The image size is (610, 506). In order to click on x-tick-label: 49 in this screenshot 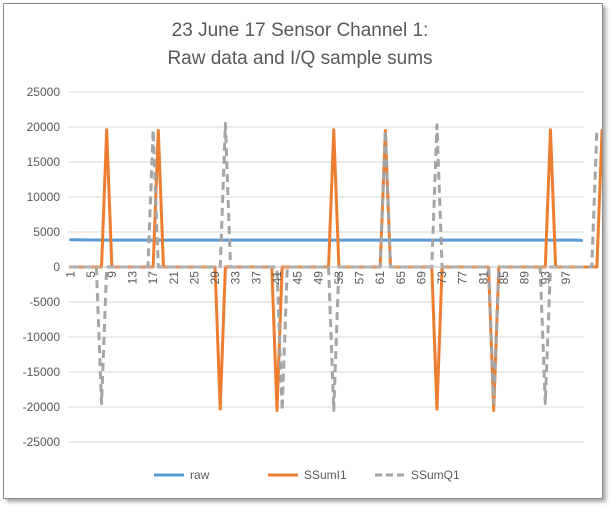, I will do `click(318, 278)`.